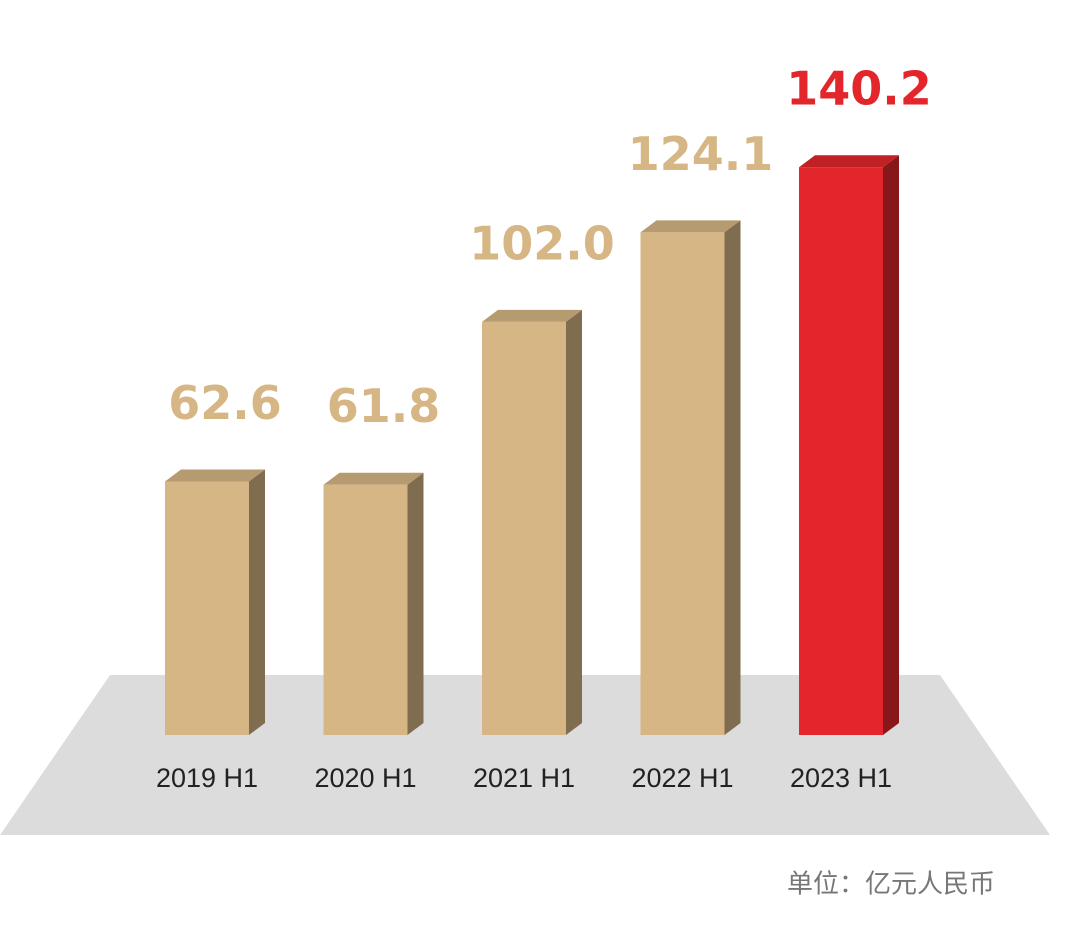 The image size is (1080, 925). What do you see at coordinates (207, 778) in the screenshot?
I see `x-tick-label: 2019 H1` at bounding box center [207, 778].